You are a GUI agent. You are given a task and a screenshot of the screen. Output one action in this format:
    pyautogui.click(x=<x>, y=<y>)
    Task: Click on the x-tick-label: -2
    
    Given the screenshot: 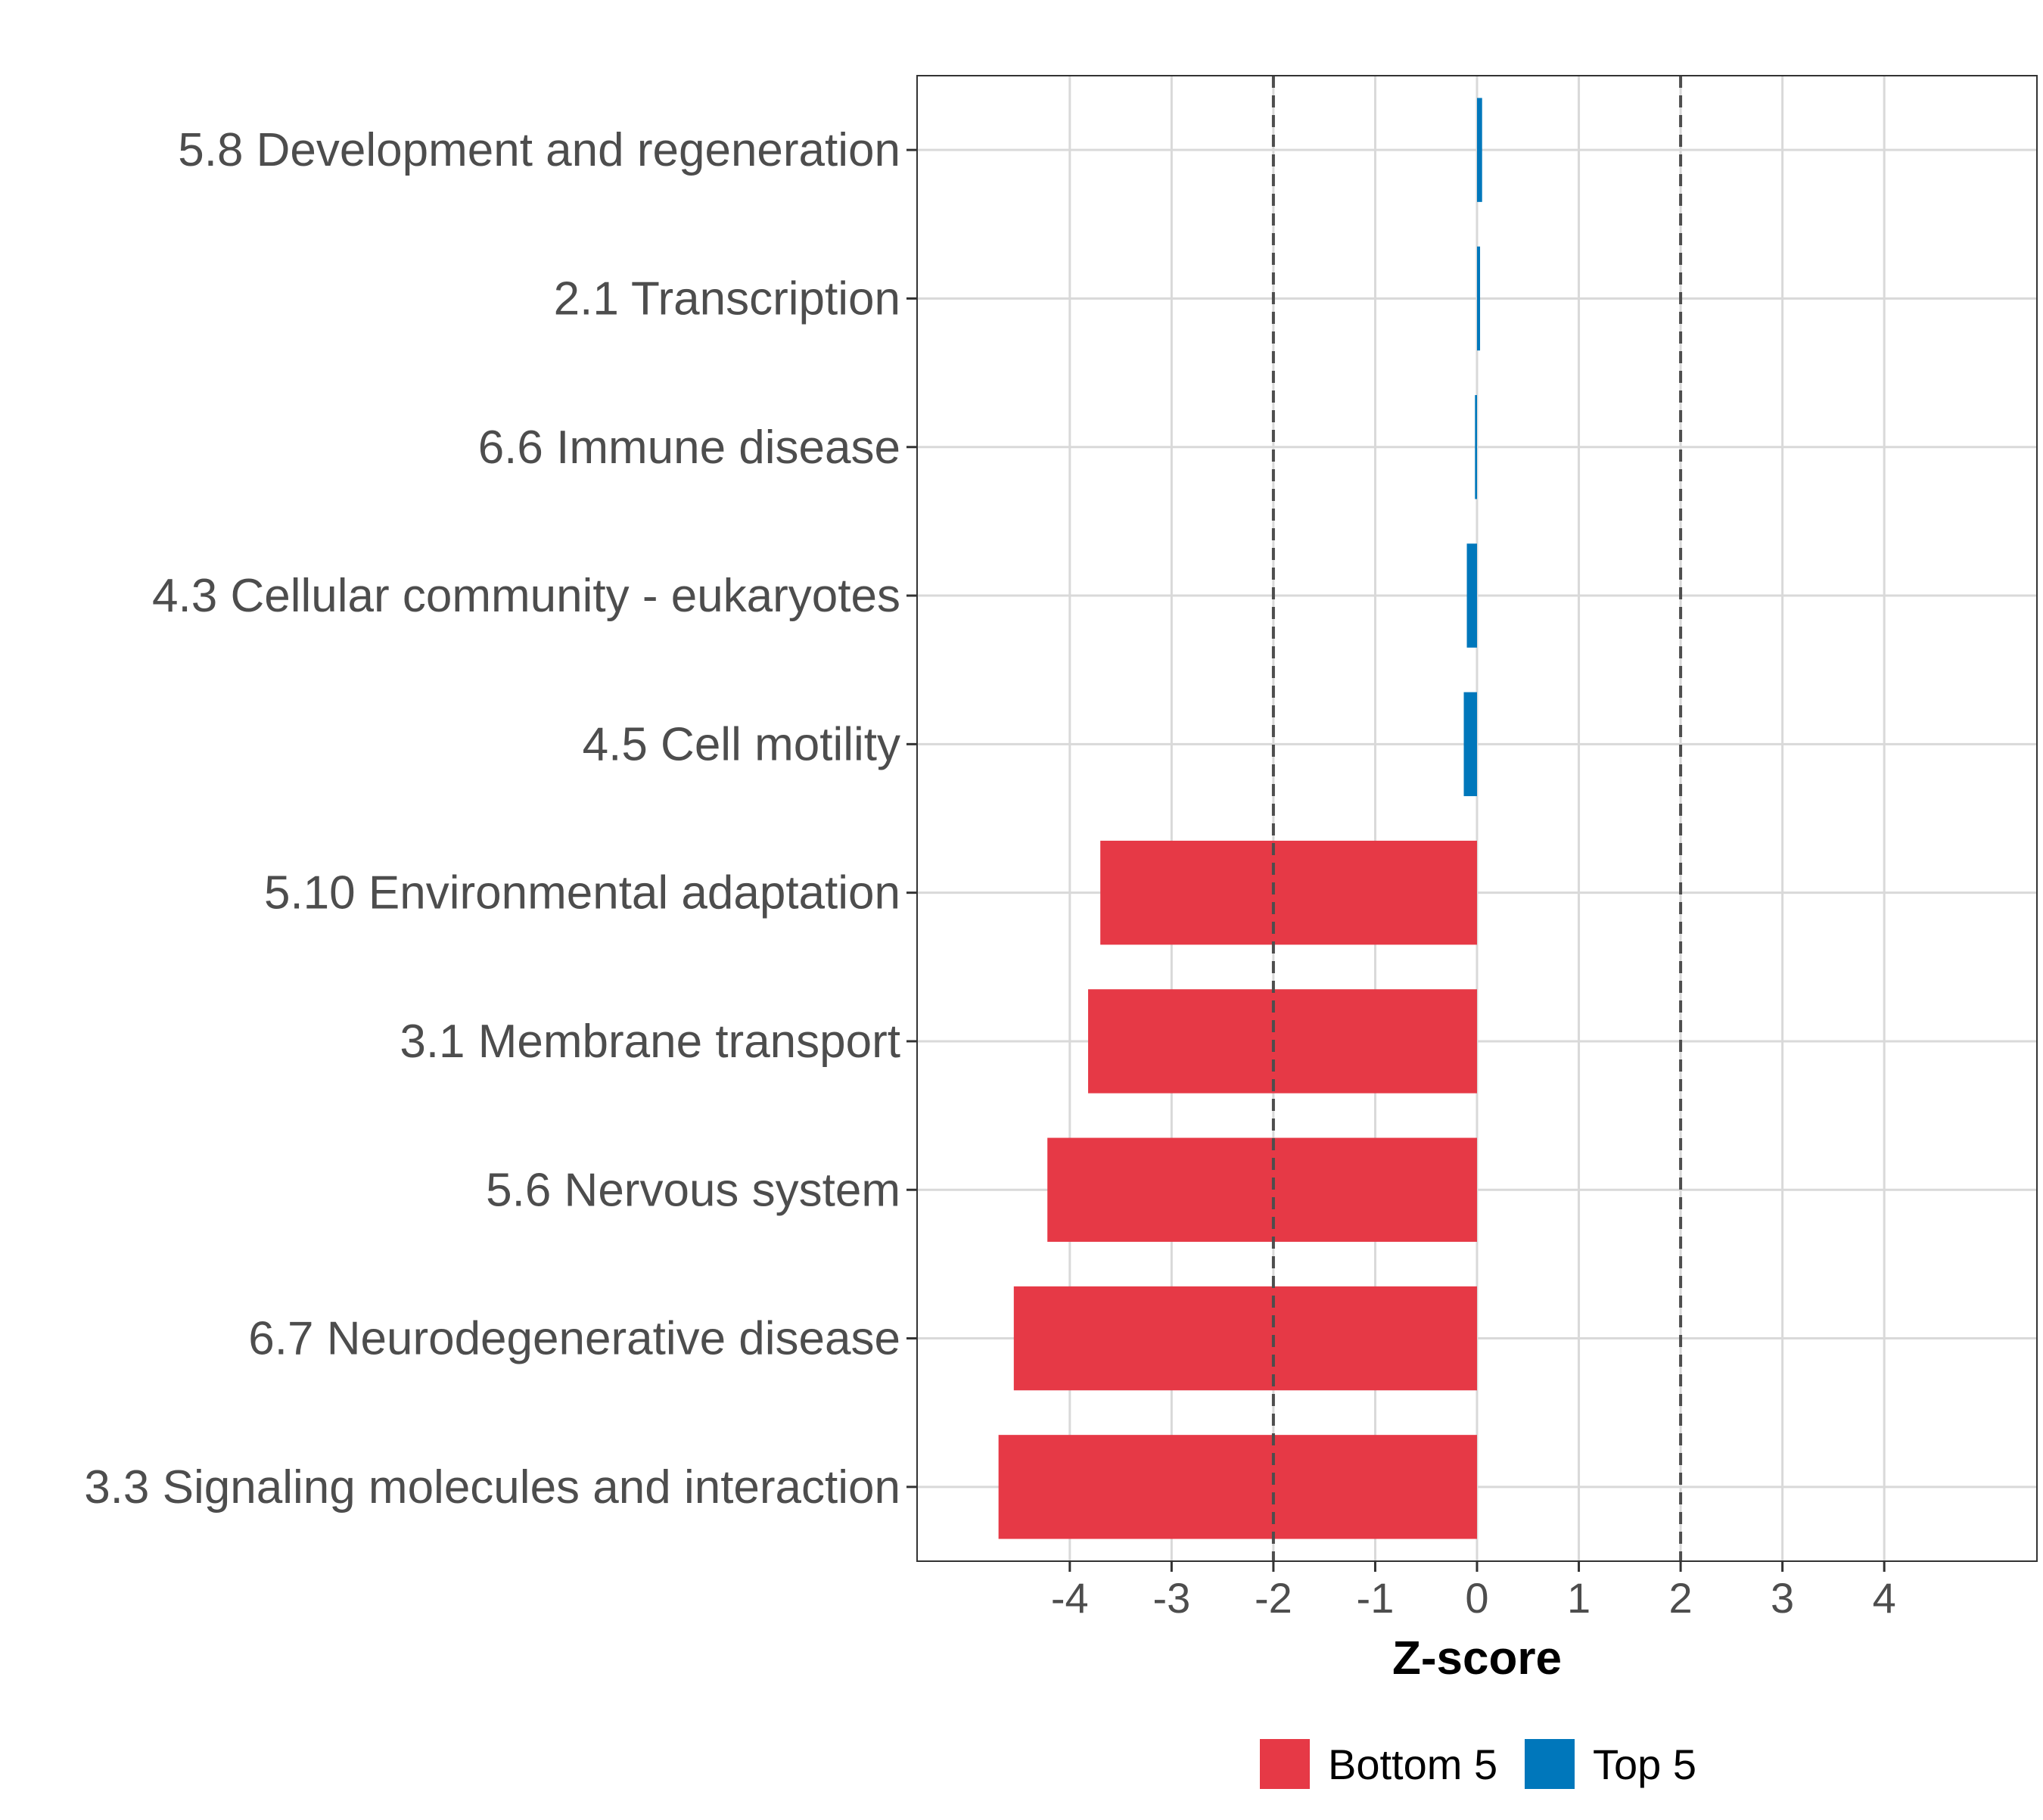 What is the action you would take?
    pyautogui.click(x=1274, y=1598)
    